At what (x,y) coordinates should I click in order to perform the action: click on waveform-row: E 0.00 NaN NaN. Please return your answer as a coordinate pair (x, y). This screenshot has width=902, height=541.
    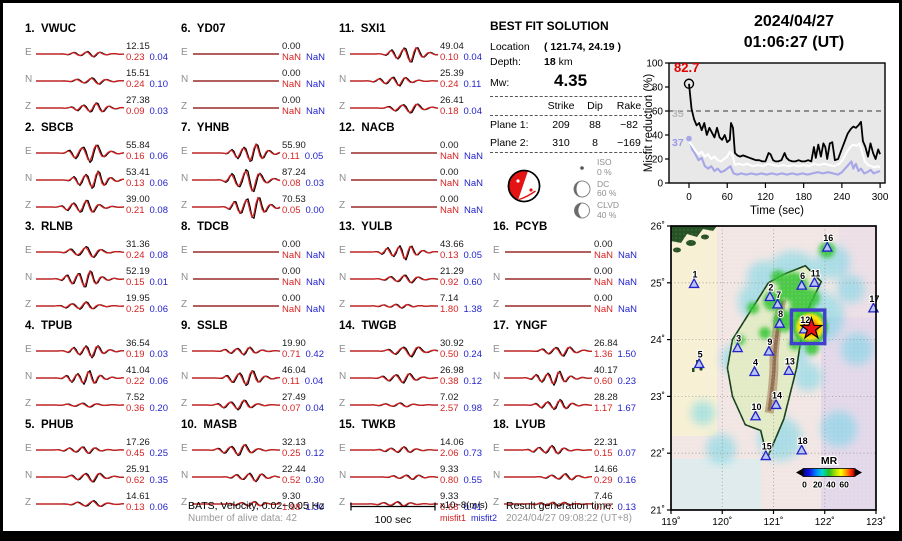
    Looking at the image, I should click on (569, 250).